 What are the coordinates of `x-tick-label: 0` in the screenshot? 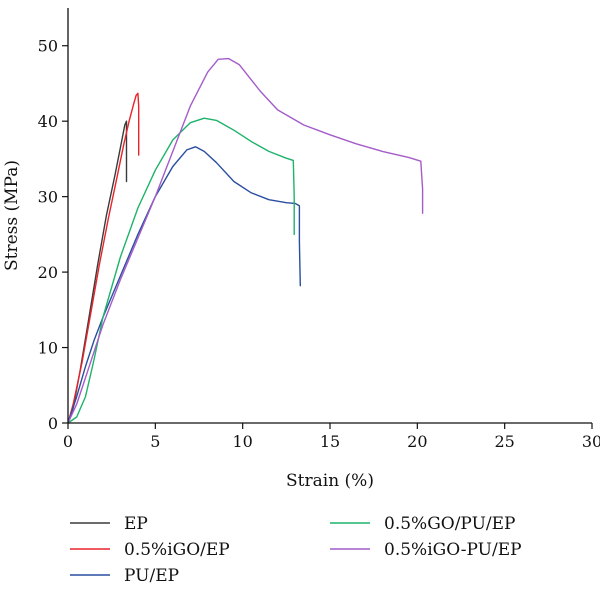 It's located at (68, 441).